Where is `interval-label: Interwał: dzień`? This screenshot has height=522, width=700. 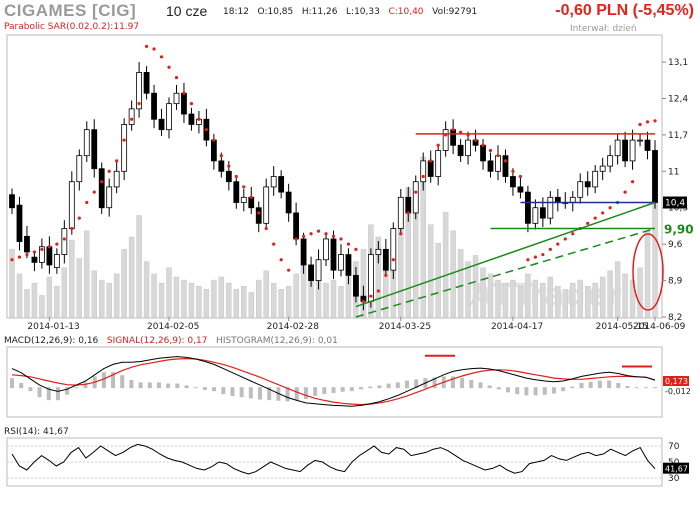 interval-label: Interwał: dzień is located at coordinates (603, 29).